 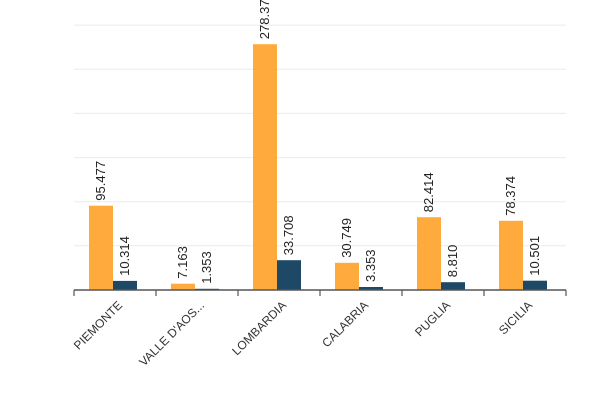 What do you see at coordinates (345, 324) in the screenshot?
I see `category-label: CALABRIA` at bounding box center [345, 324].